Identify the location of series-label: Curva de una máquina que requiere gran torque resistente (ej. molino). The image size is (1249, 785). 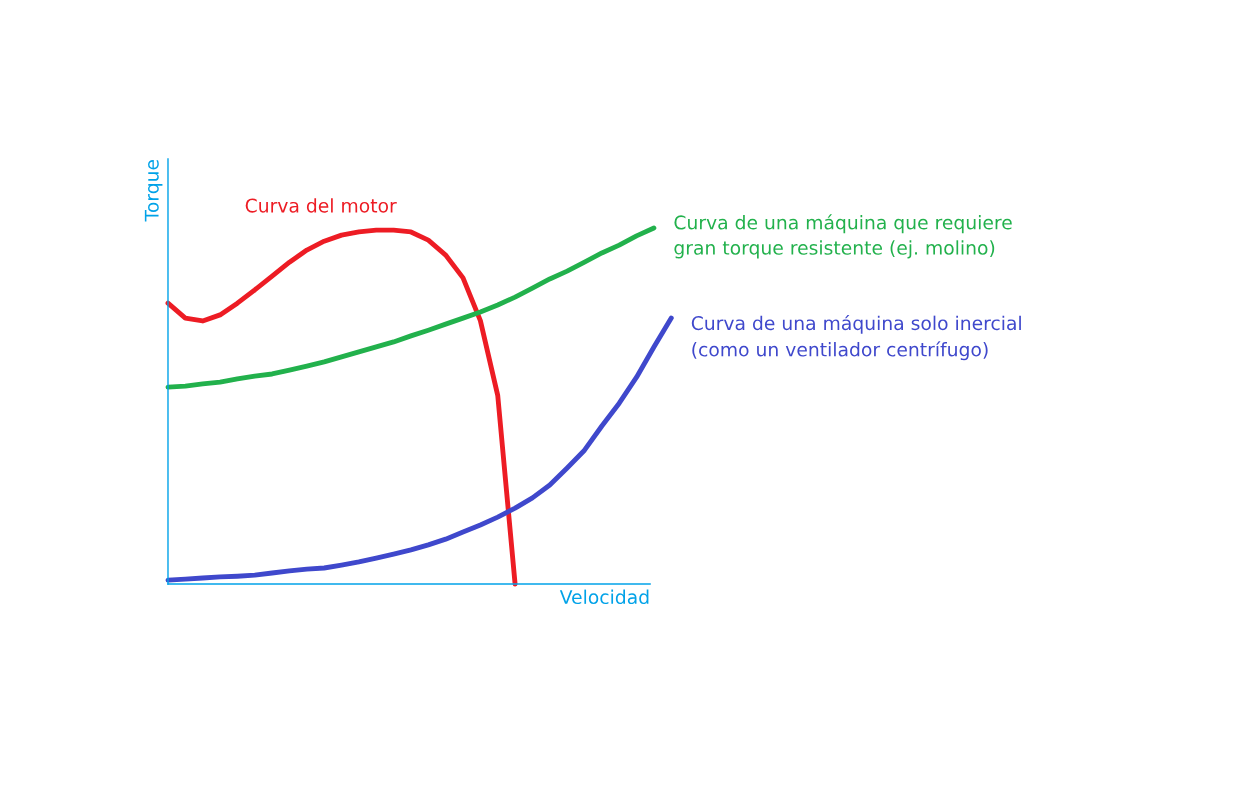
(843, 236).